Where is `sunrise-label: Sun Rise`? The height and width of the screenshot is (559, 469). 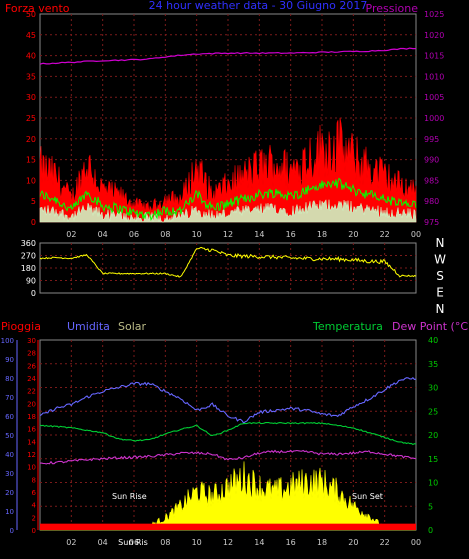
sunrise-label: Sun Rise is located at coordinates (129, 496).